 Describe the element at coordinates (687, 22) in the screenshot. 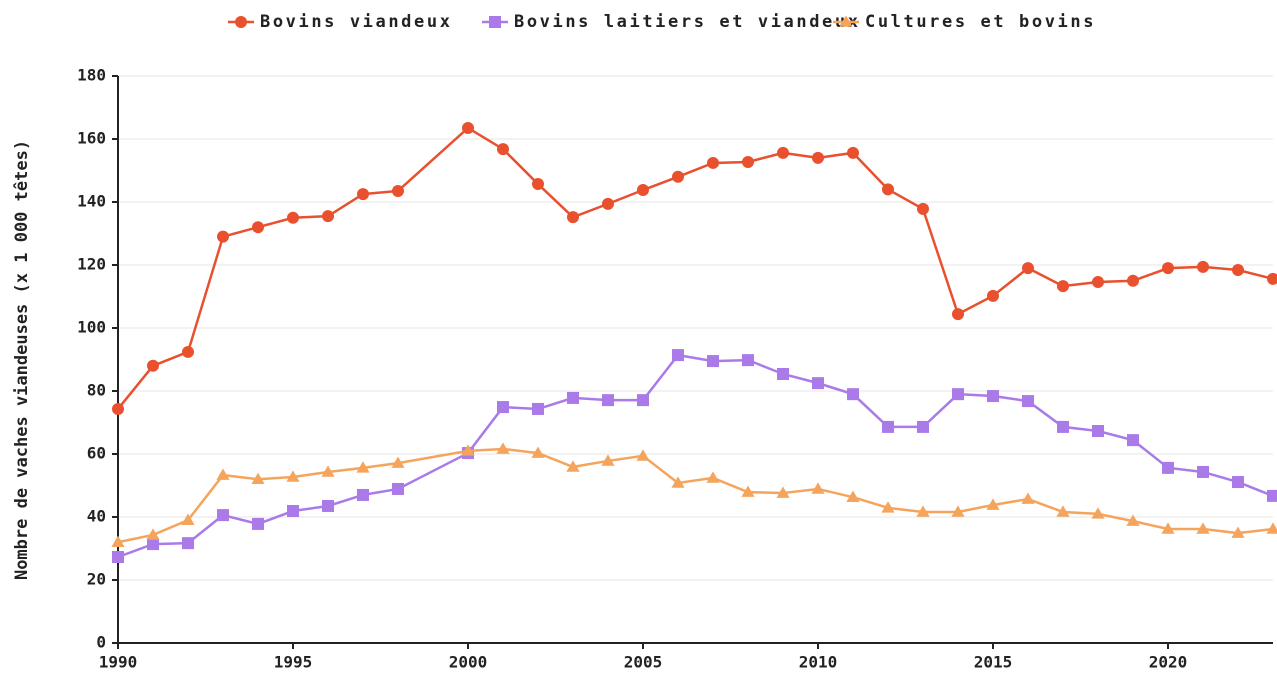

I see `legend-label: Bovins laitiers et viandeux` at that location.